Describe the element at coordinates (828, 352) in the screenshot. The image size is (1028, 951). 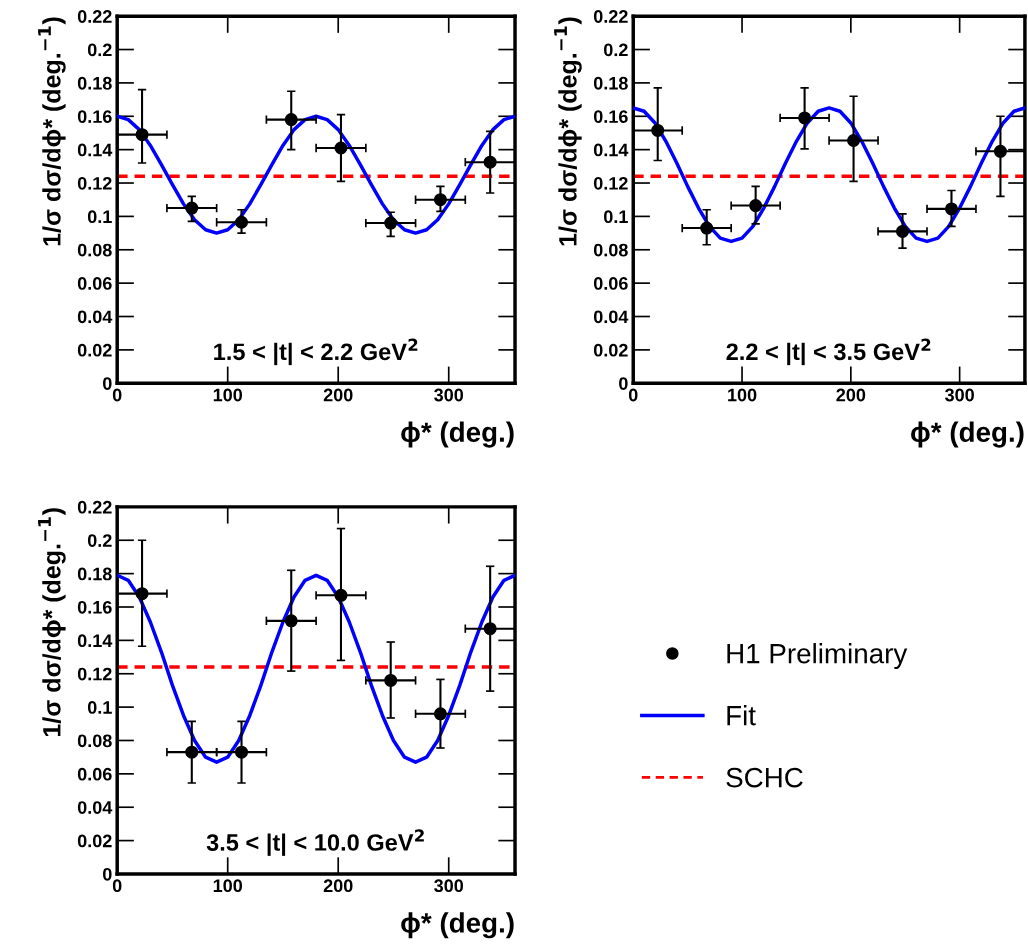
I see `annotation: 2.2 < |t| < 3.5 GeV$^{2}$` at that location.